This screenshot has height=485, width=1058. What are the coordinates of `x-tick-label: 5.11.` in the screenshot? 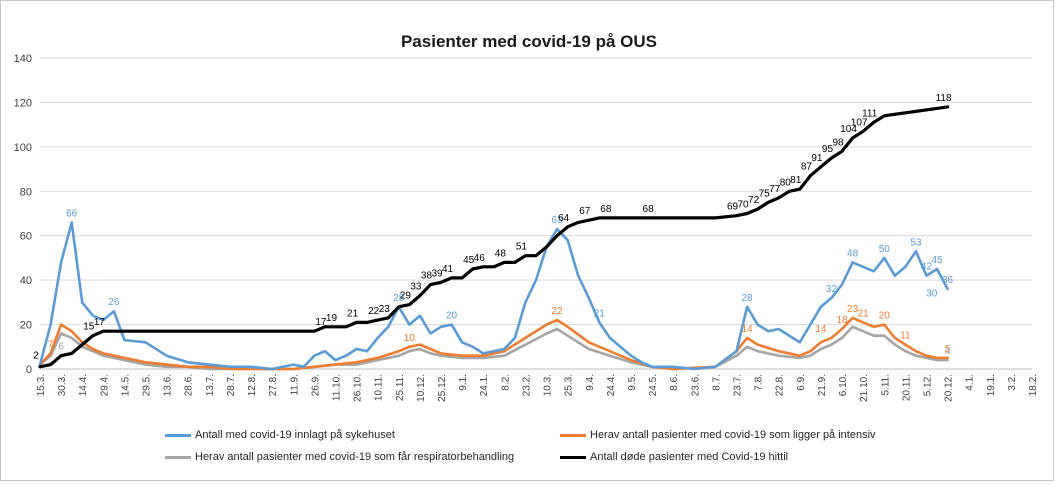 It's located at (885, 385).